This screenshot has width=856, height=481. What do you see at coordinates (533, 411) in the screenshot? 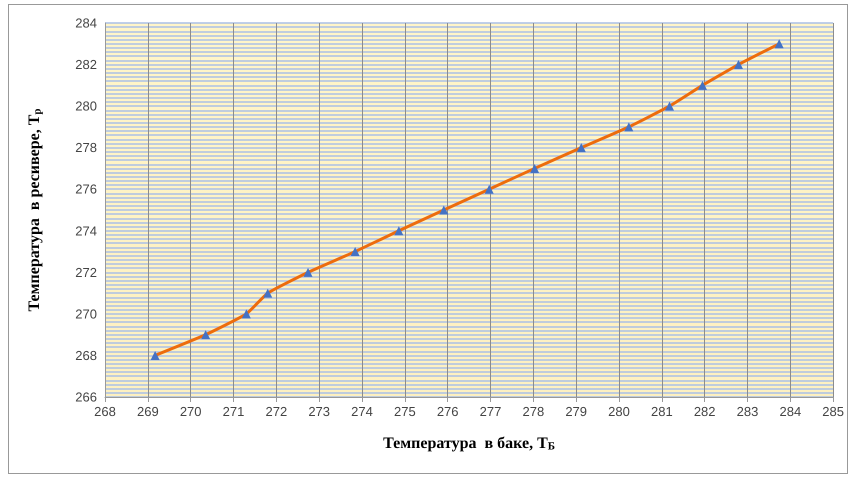
I see `x-tick-label: 278` at bounding box center [533, 411].